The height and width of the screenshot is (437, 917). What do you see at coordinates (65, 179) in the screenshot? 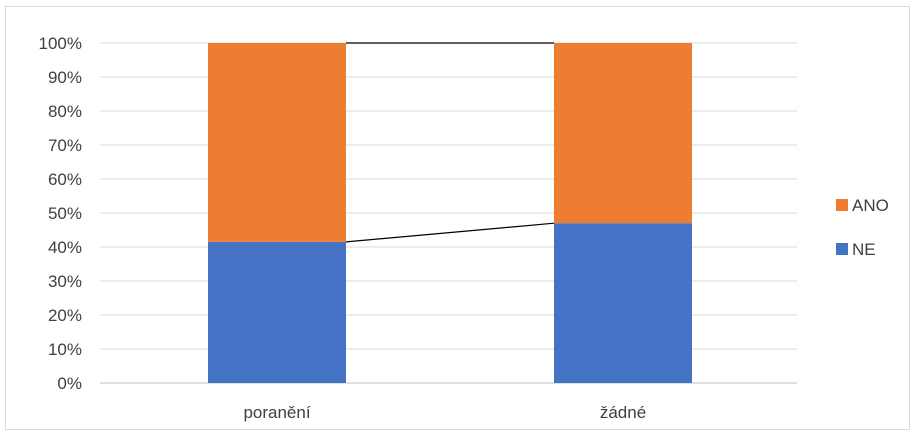
I see `y-tick-label: 60%` at bounding box center [65, 179].